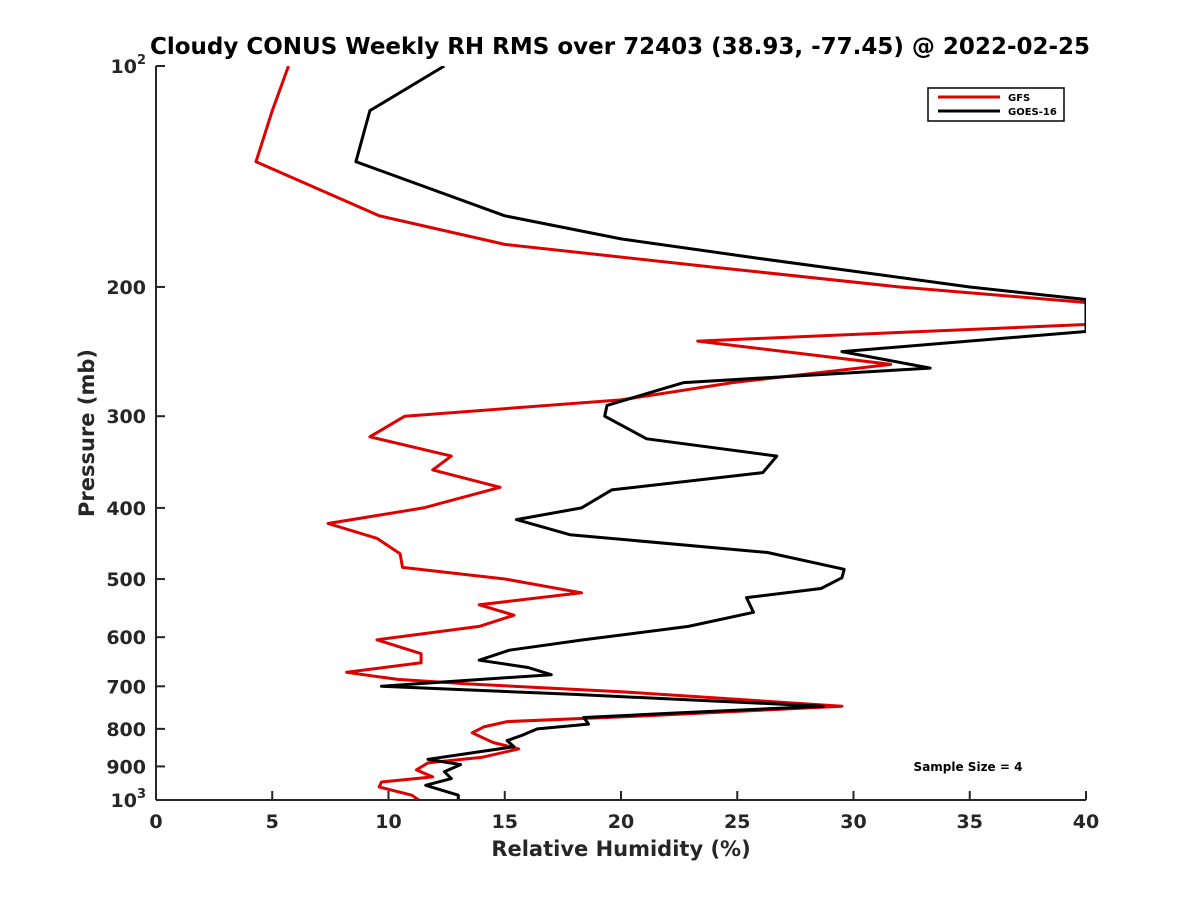 The width and height of the screenshot is (1200, 900). What do you see at coordinates (1019, 98) in the screenshot?
I see `legend-entry: GFS` at bounding box center [1019, 98].